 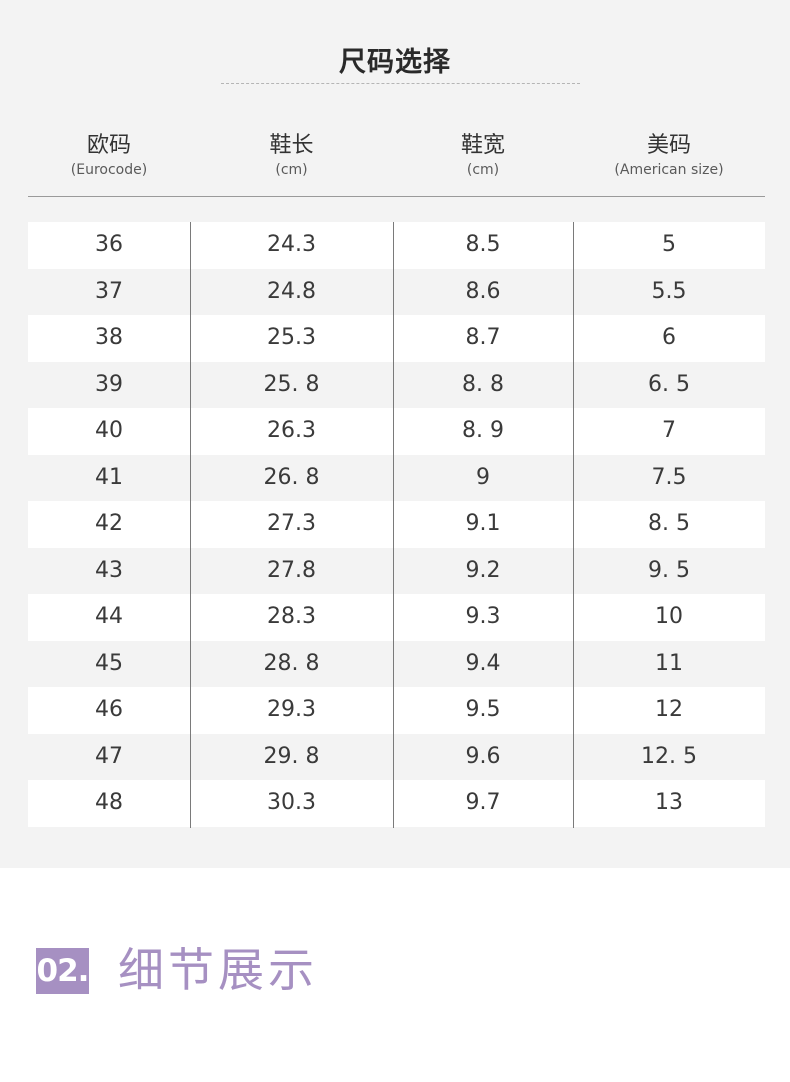 I want to click on header-eu-size: 欧码 (Eurocode), so click(x=109, y=154).